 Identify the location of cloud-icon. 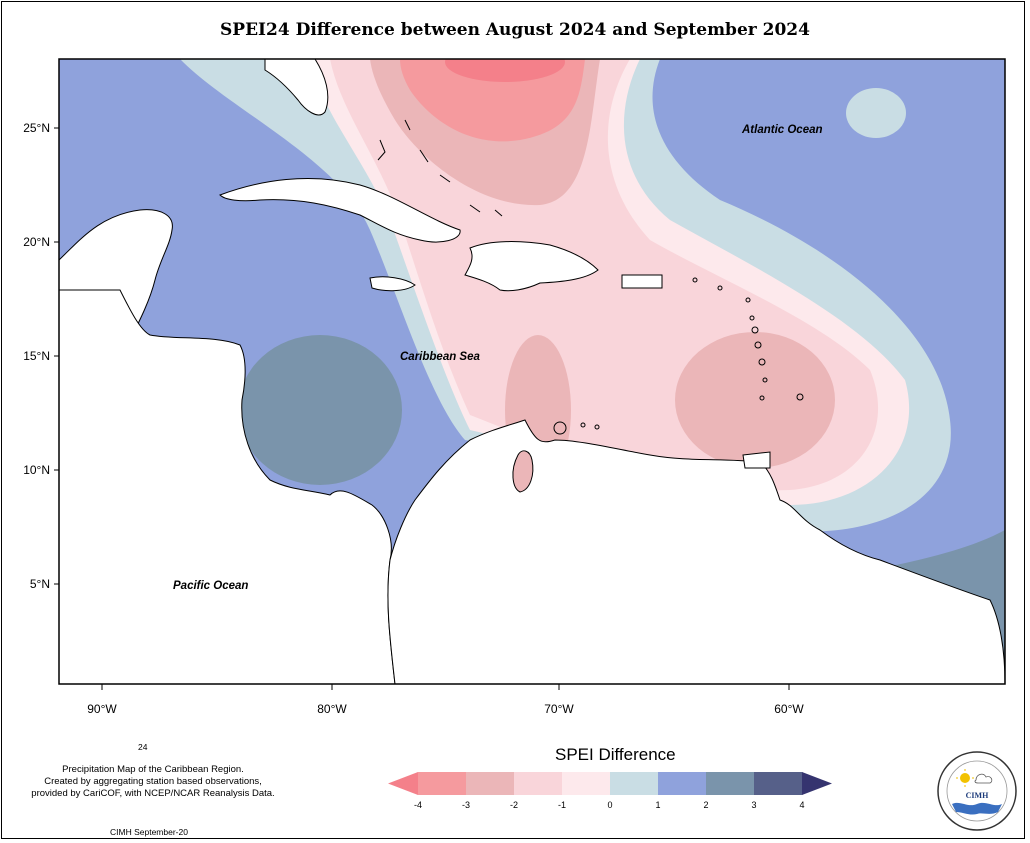
(983, 778).